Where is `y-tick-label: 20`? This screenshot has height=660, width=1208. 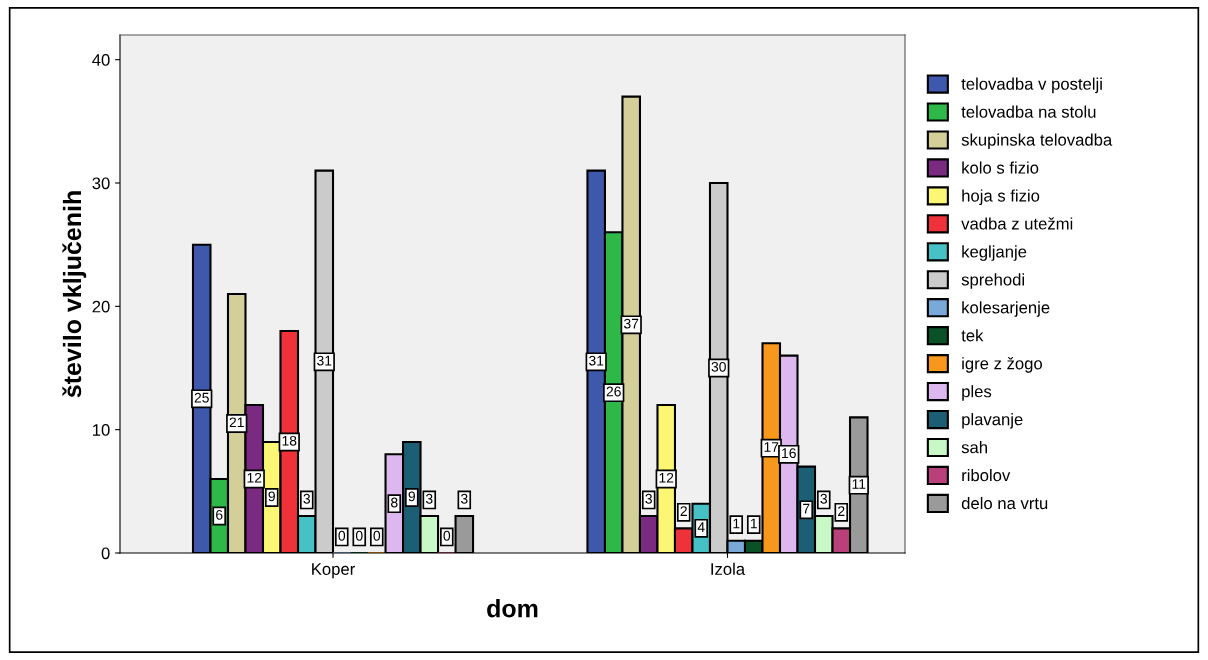
y-tick-label: 20 is located at coordinates (101, 306).